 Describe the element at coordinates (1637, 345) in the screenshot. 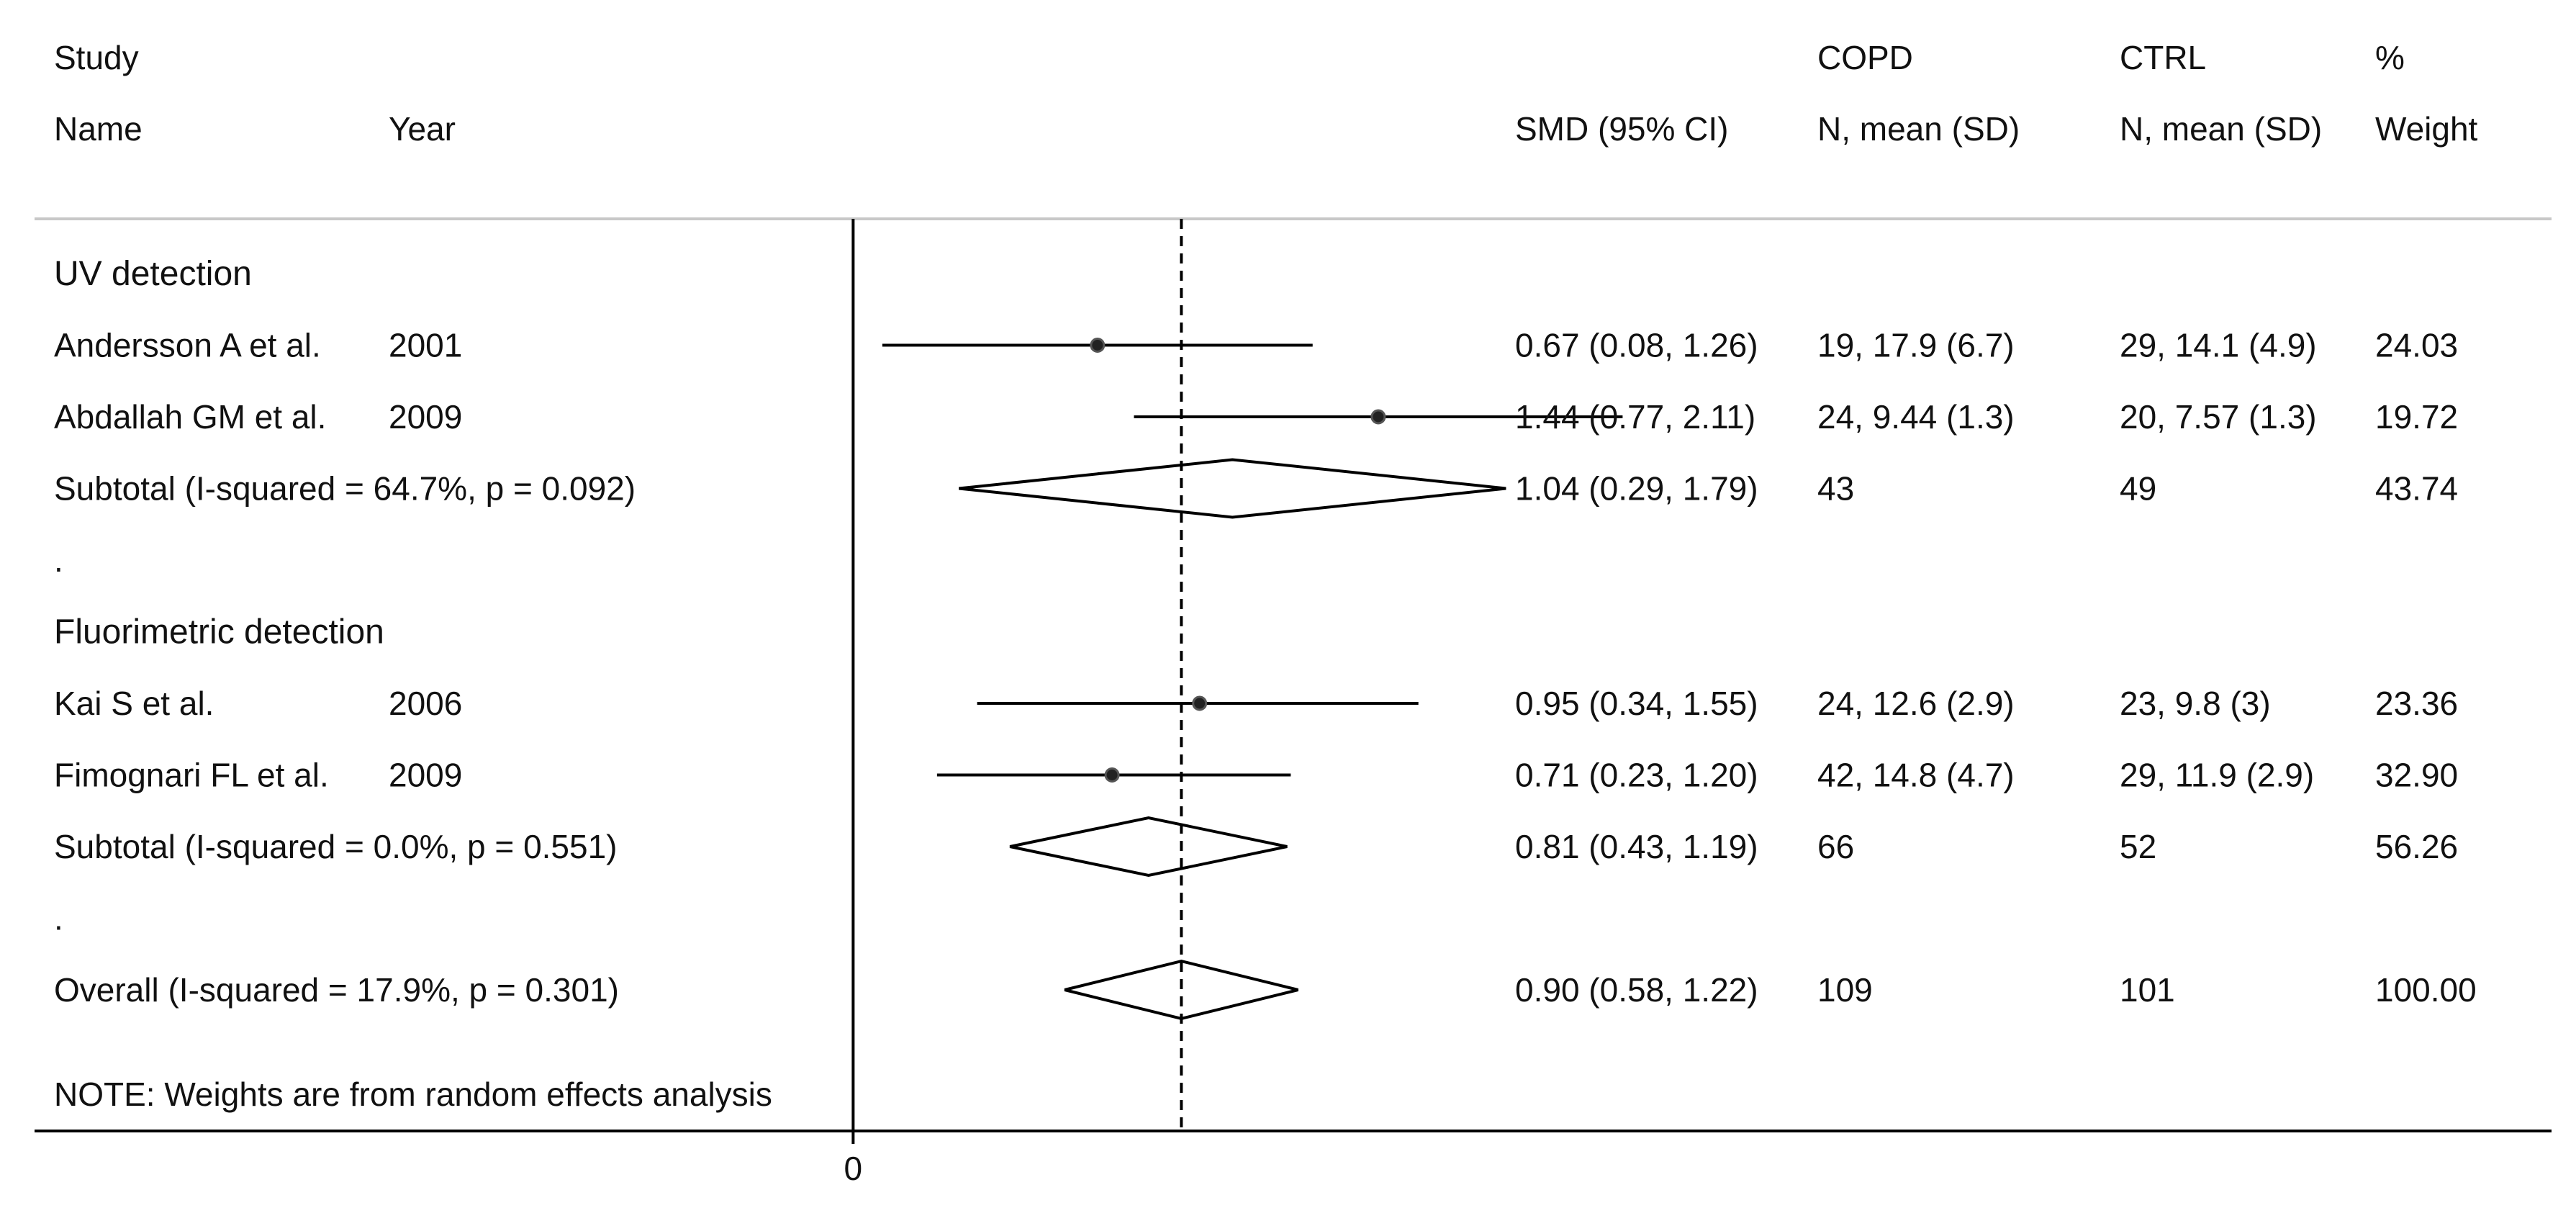

I see `ci-text: 0.67 (0.08, 1.26)` at that location.